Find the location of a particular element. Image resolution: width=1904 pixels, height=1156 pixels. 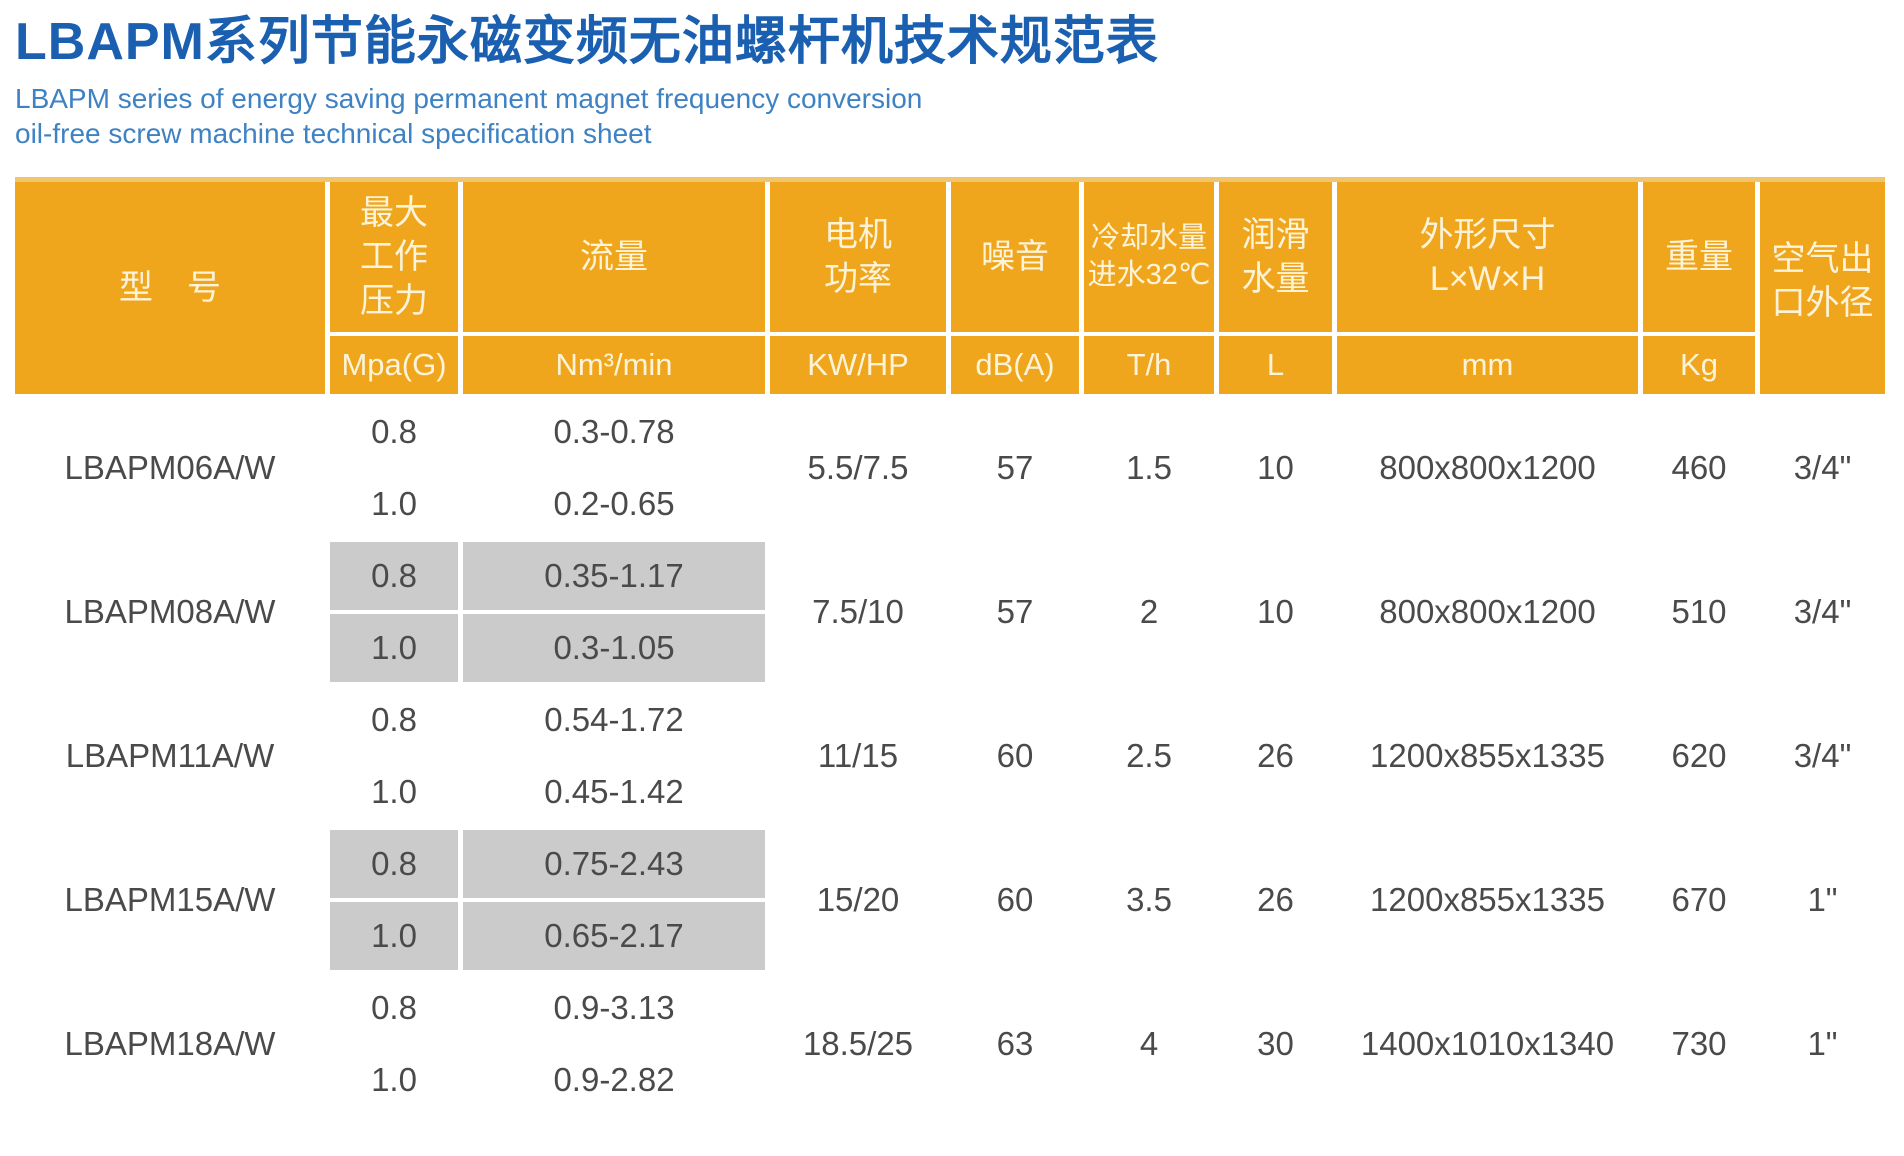

col-header-power: 电机 功率 is located at coordinates (858, 257).